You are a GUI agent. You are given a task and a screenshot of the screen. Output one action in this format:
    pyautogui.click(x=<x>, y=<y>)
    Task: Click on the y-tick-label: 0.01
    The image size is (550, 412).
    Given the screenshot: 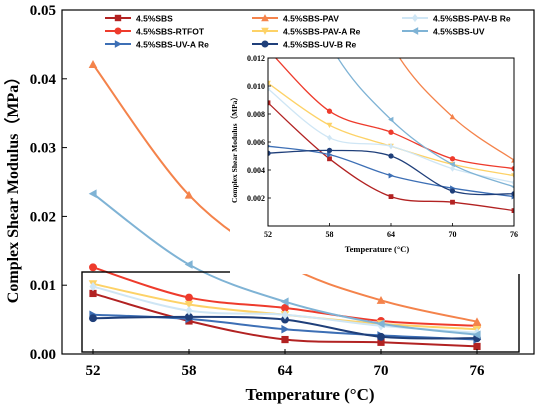 What is the action you would take?
    pyautogui.click(x=43, y=286)
    